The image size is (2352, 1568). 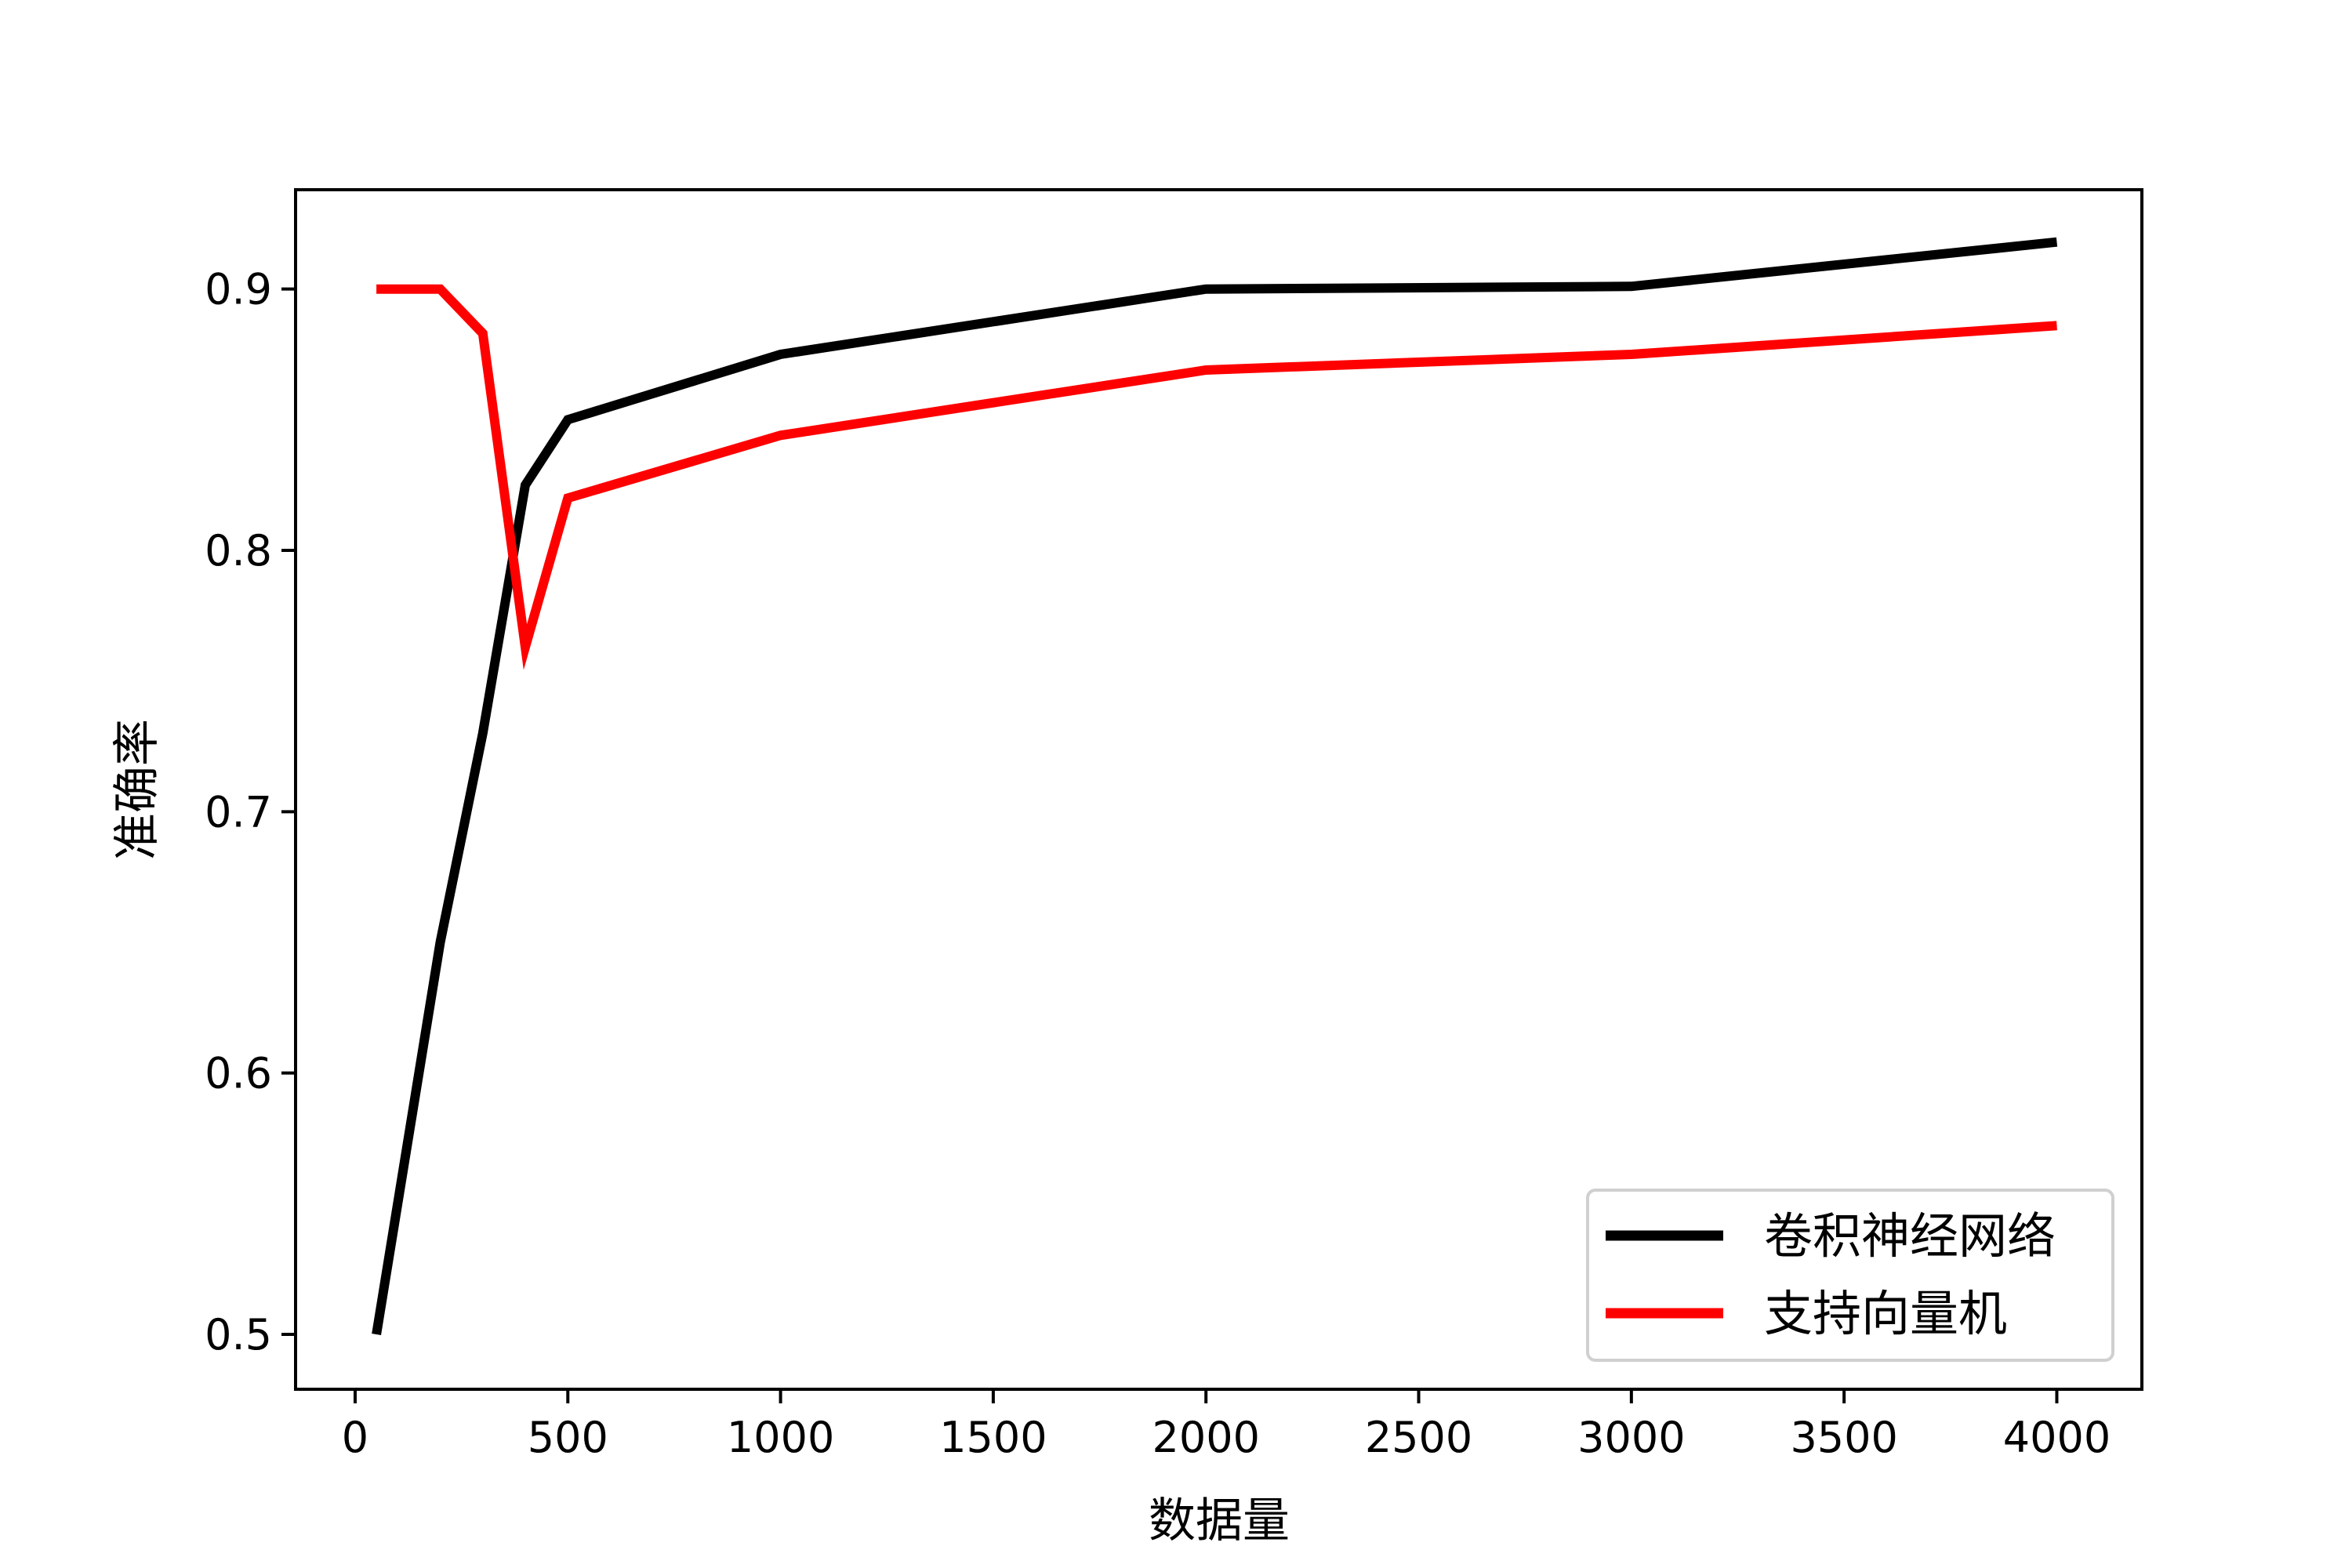 I want to click on y-axis-label: 准确率, so click(x=137, y=789).